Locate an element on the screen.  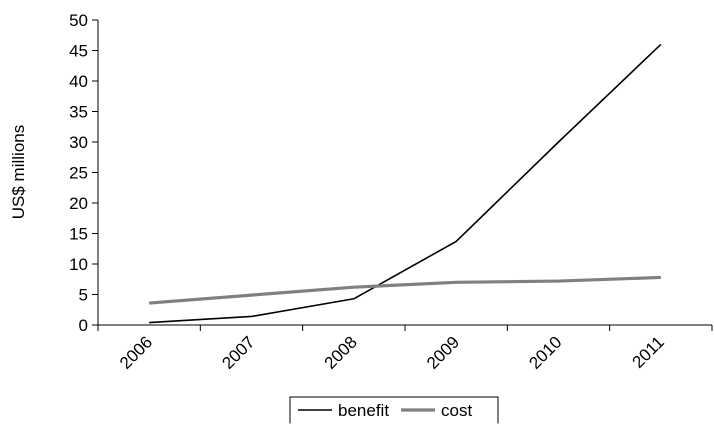
legend: benefit cost is located at coordinates (394, 410).